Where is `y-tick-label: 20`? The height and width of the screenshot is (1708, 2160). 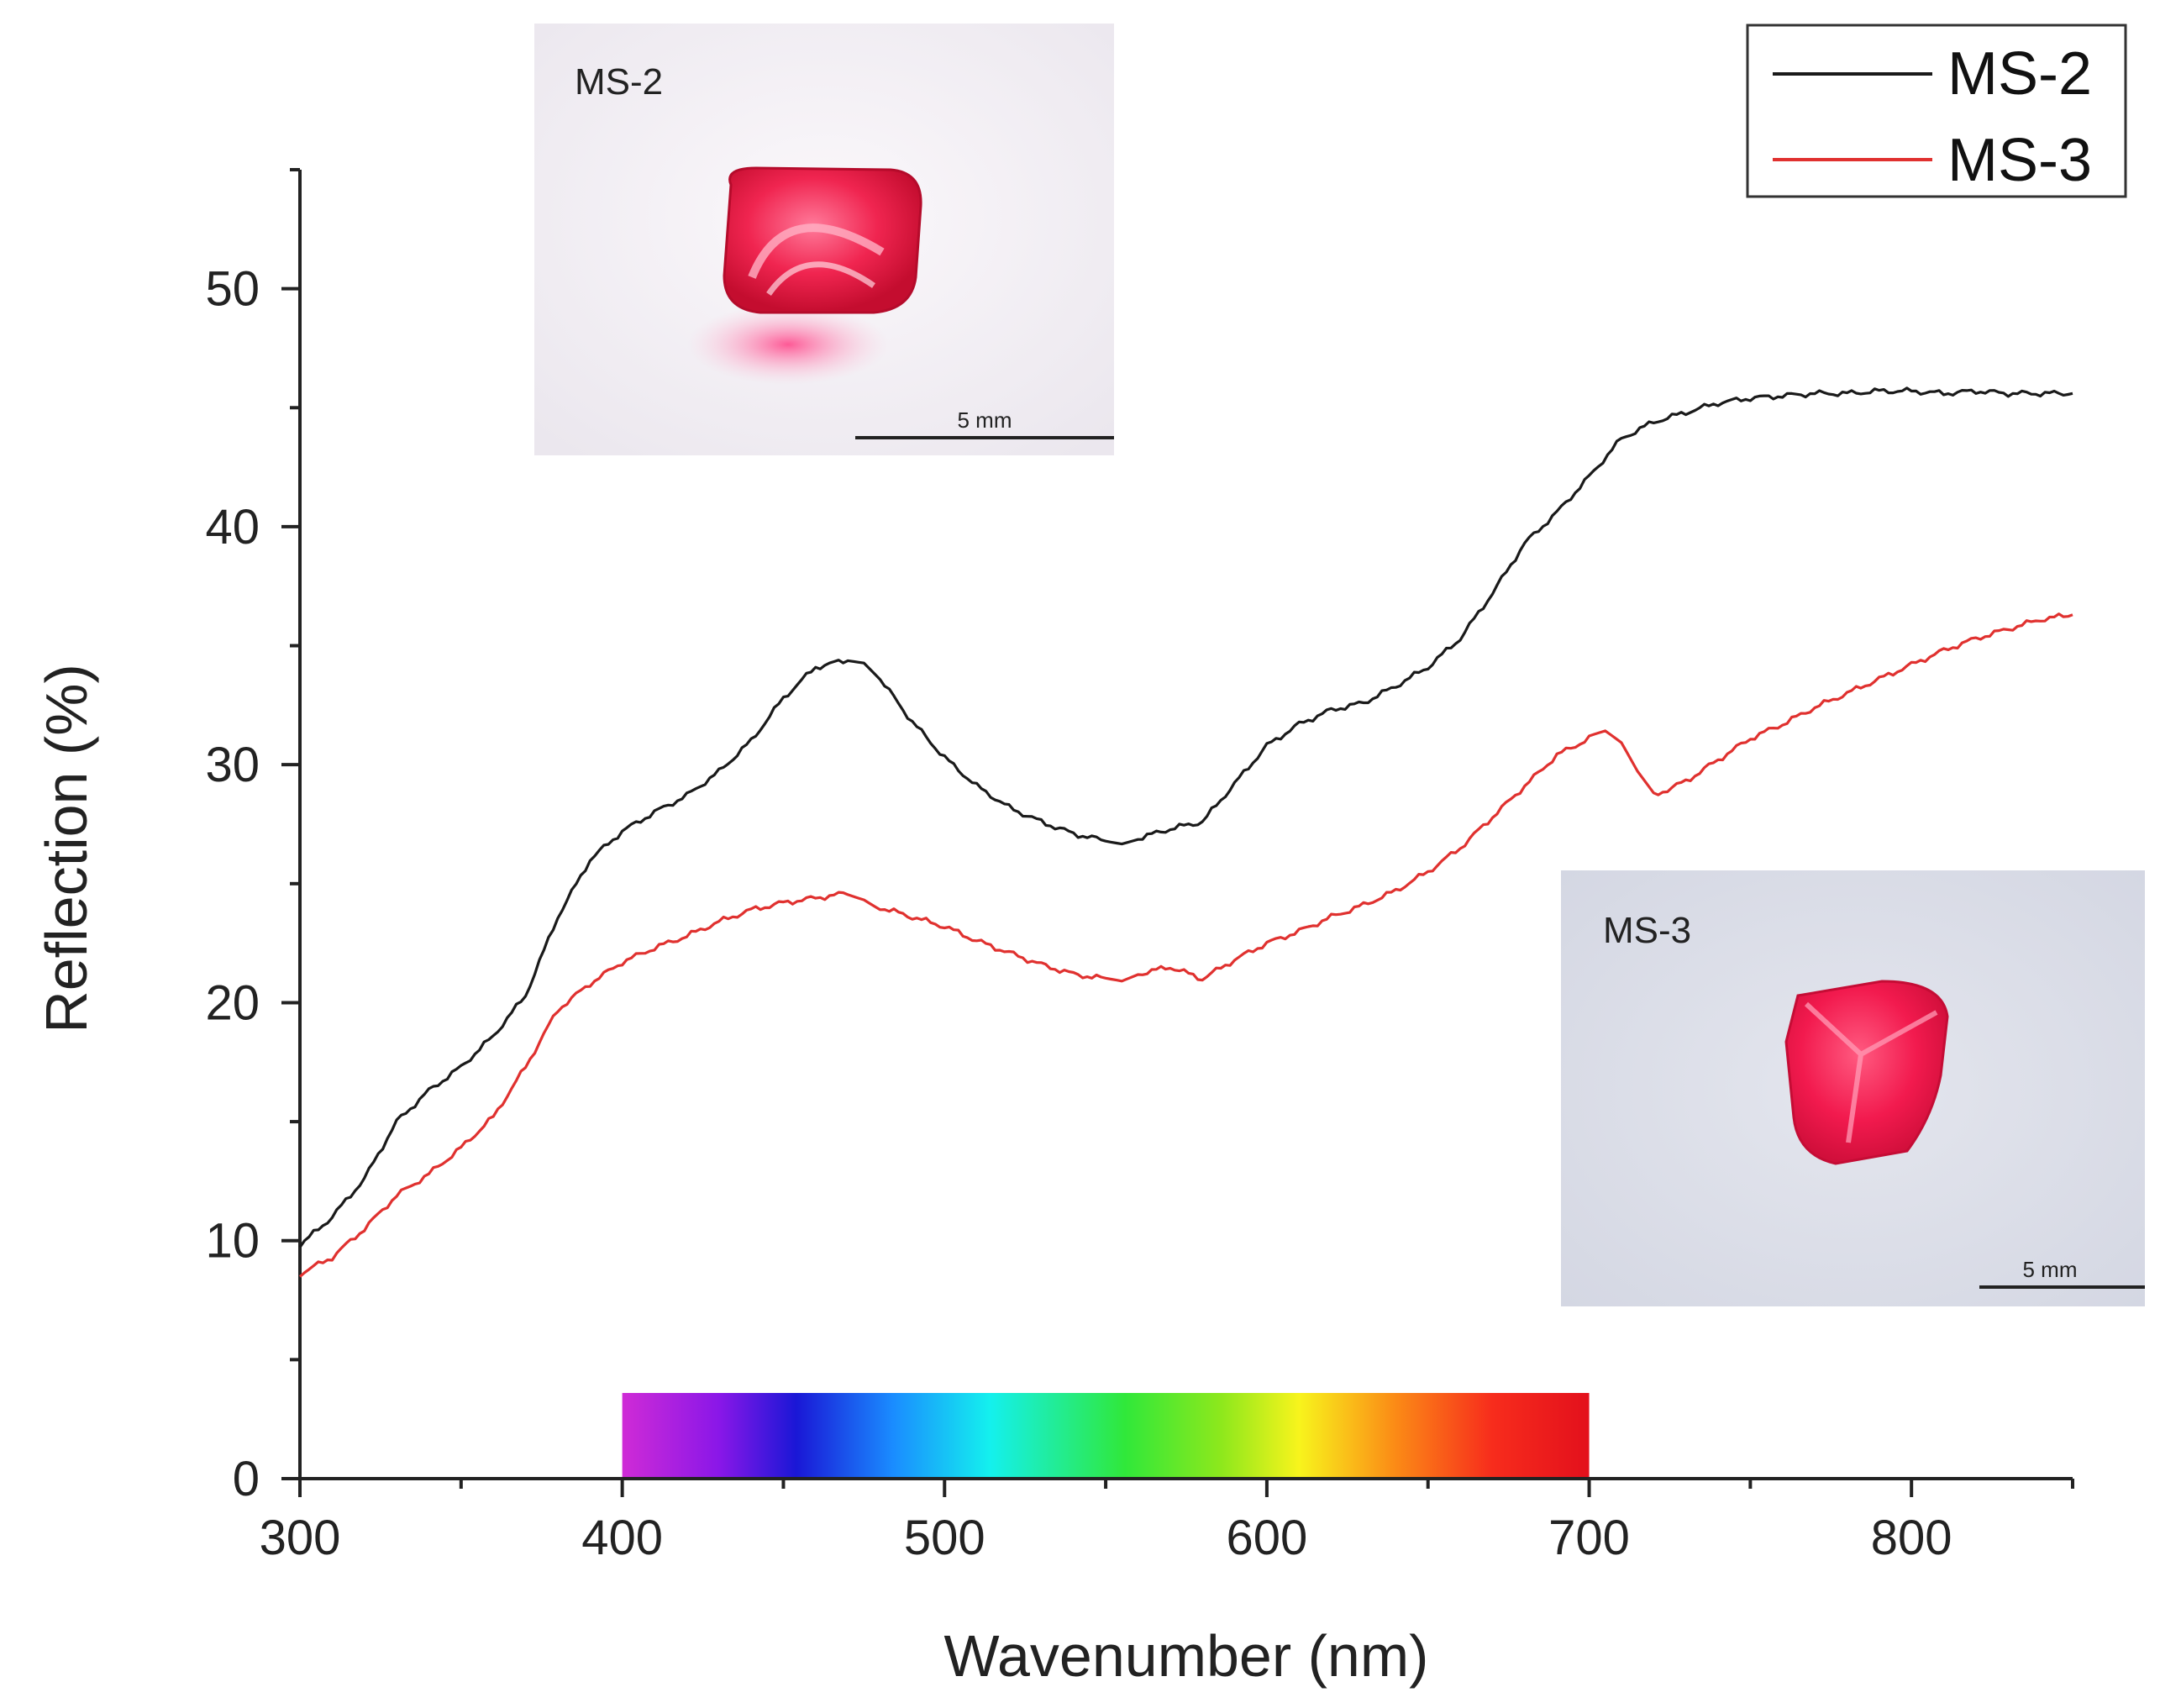 y-tick-label: 20 is located at coordinates (232, 1002).